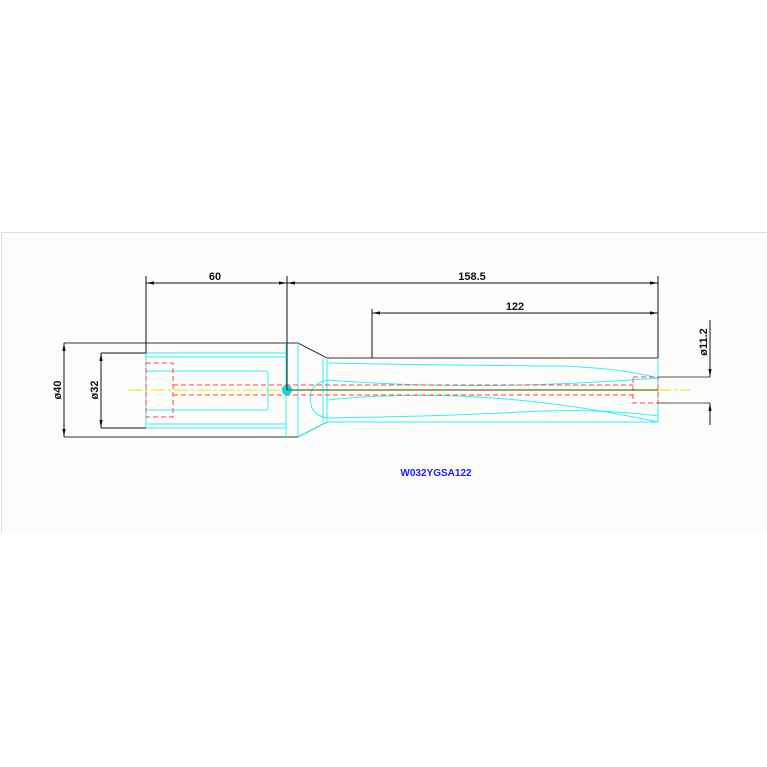 This screenshot has height=767, width=767. Describe the element at coordinates (472, 277) in the screenshot. I see `dim-158-5: 158.5` at that location.